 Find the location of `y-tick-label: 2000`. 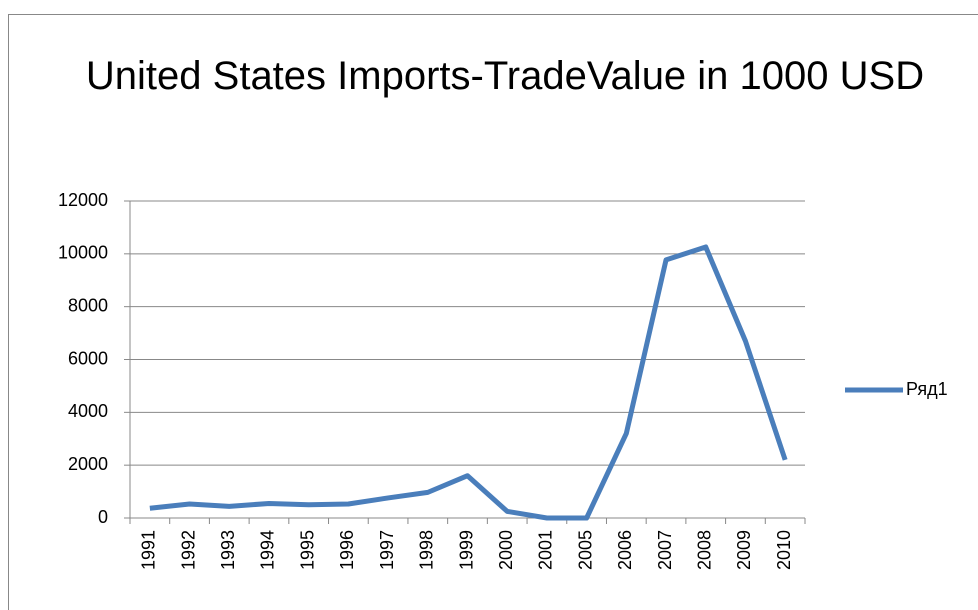

y-tick-label: 2000 is located at coordinates (88, 464).